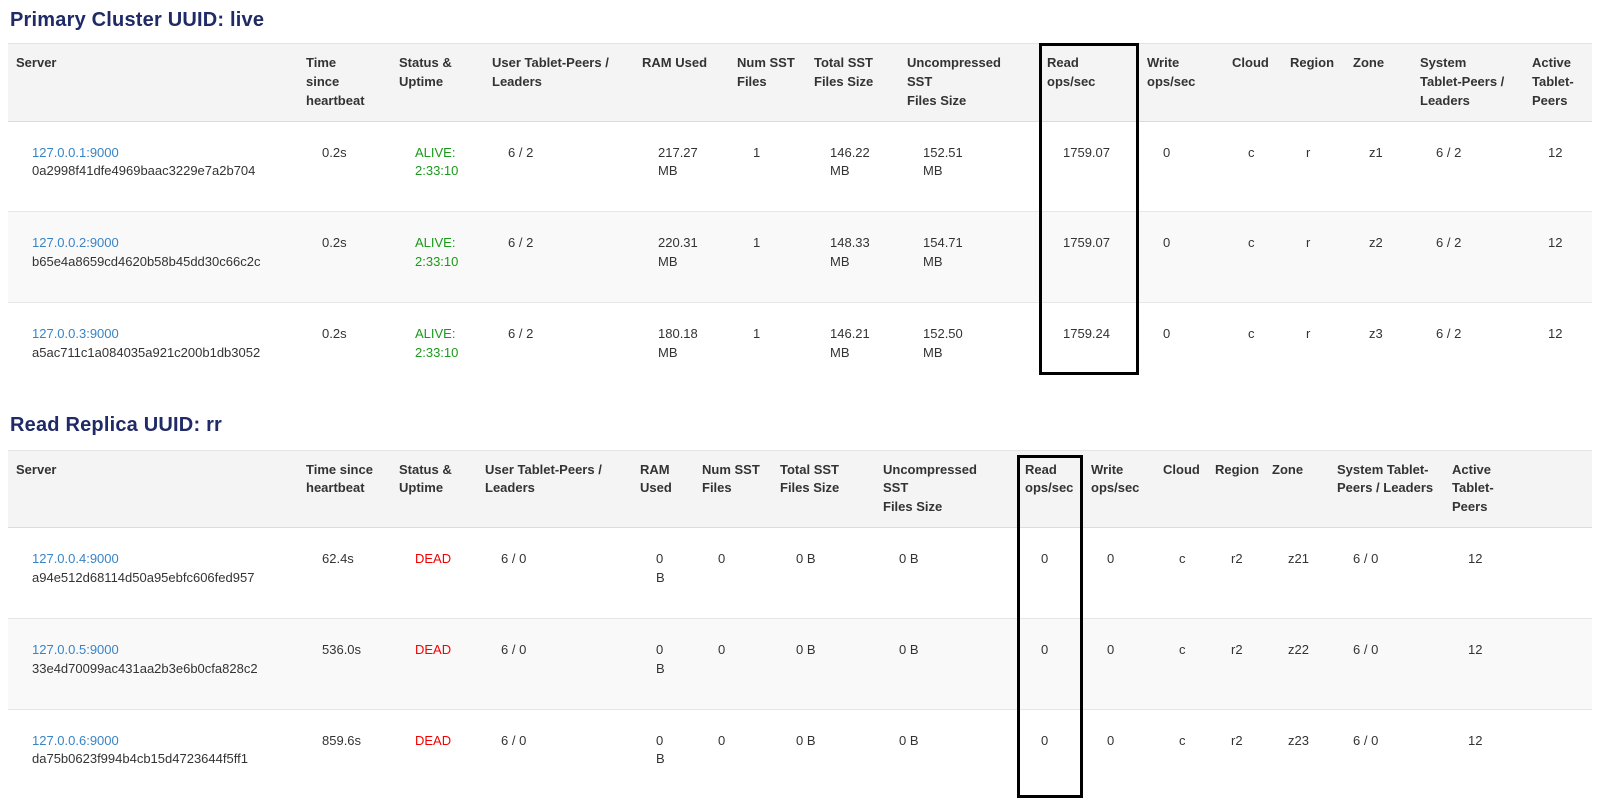  What do you see at coordinates (1313, 257) in the screenshot?
I see `cell-region: r` at bounding box center [1313, 257].